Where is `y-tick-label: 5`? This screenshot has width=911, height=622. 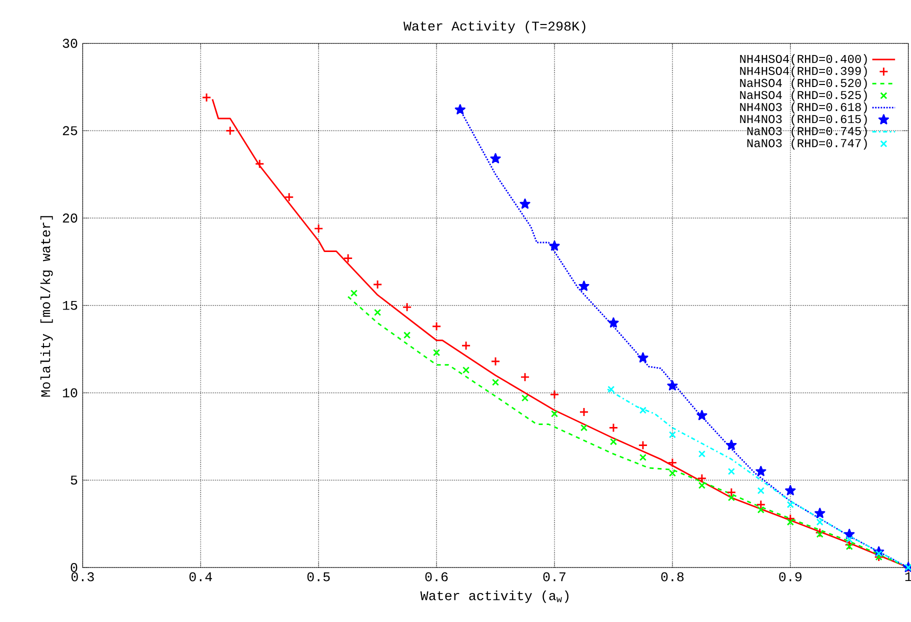 y-tick-label: 5 is located at coordinates (74, 480).